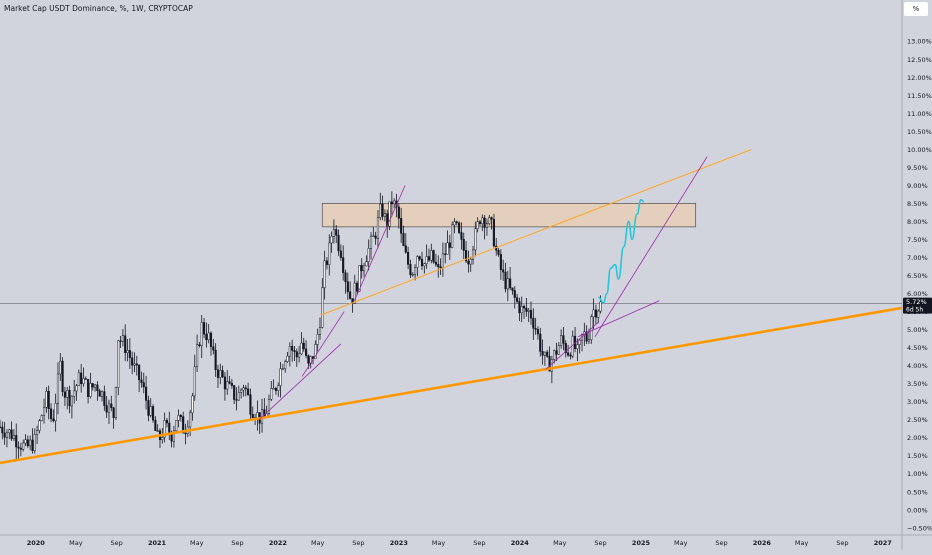 The image size is (932, 555). I want to click on minor-trendline, so click(536, 232).